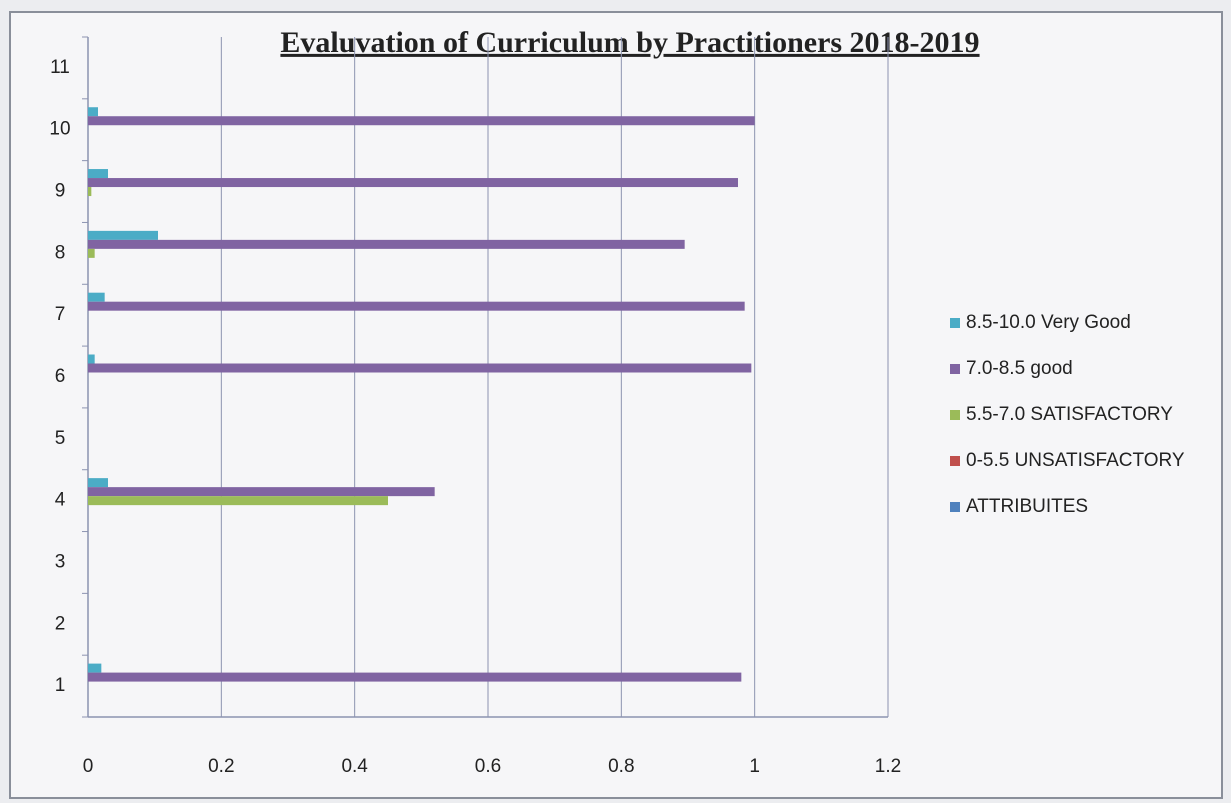 The image size is (1231, 803). Describe the element at coordinates (221, 766) in the screenshot. I see `x-tick-label: 0.2` at that location.